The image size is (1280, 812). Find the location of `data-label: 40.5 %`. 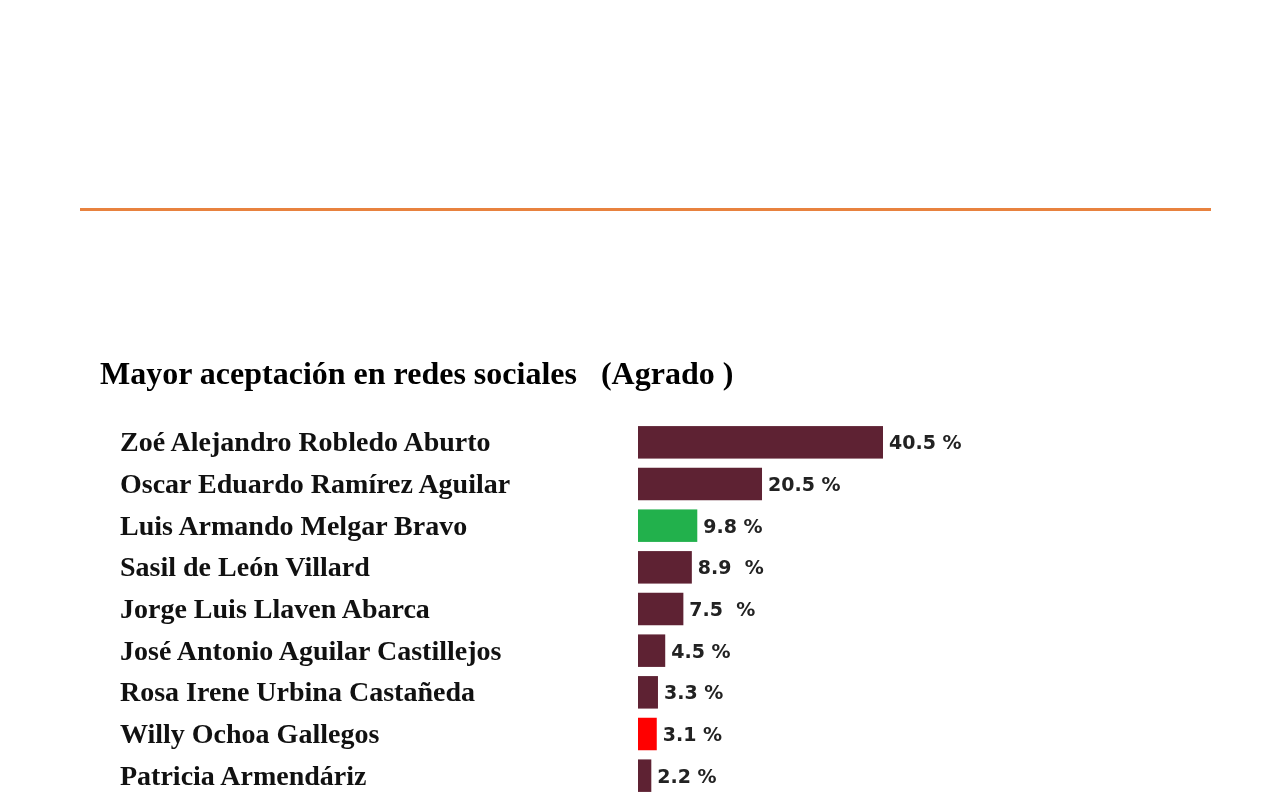

data-label: 40.5 % is located at coordinates (925, 442).